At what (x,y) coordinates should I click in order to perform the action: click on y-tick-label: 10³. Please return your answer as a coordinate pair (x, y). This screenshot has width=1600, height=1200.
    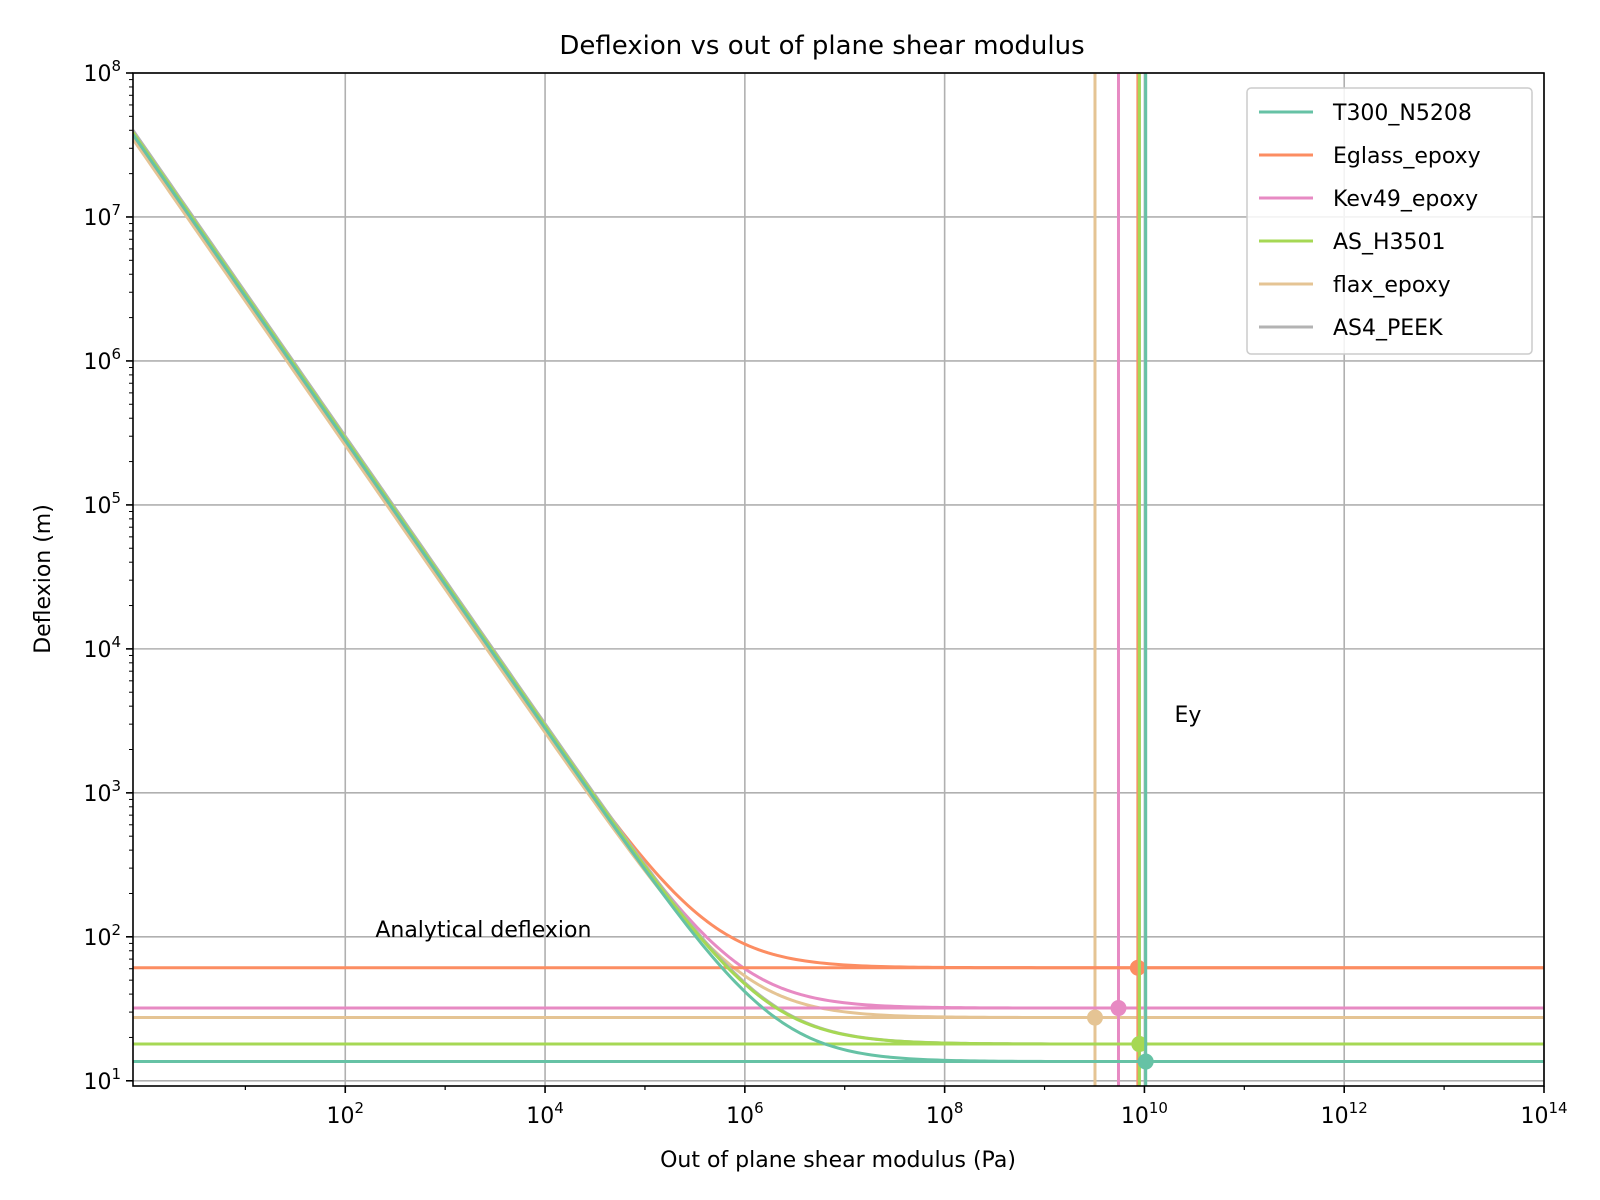
    Looking at the image, I should click on (102, 792).